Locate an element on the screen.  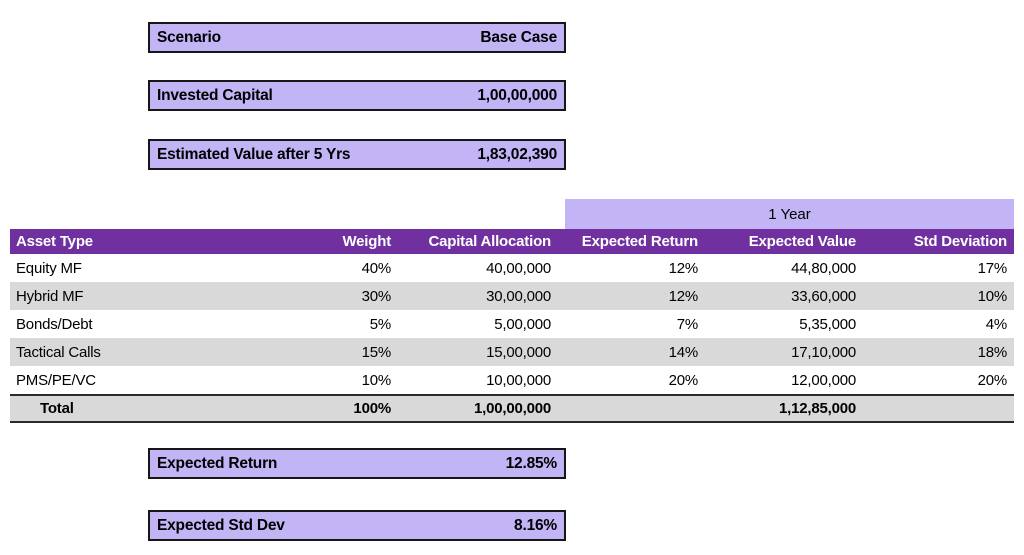
invested-capital-label: Invested Capital is located at coordinates (215, 95).